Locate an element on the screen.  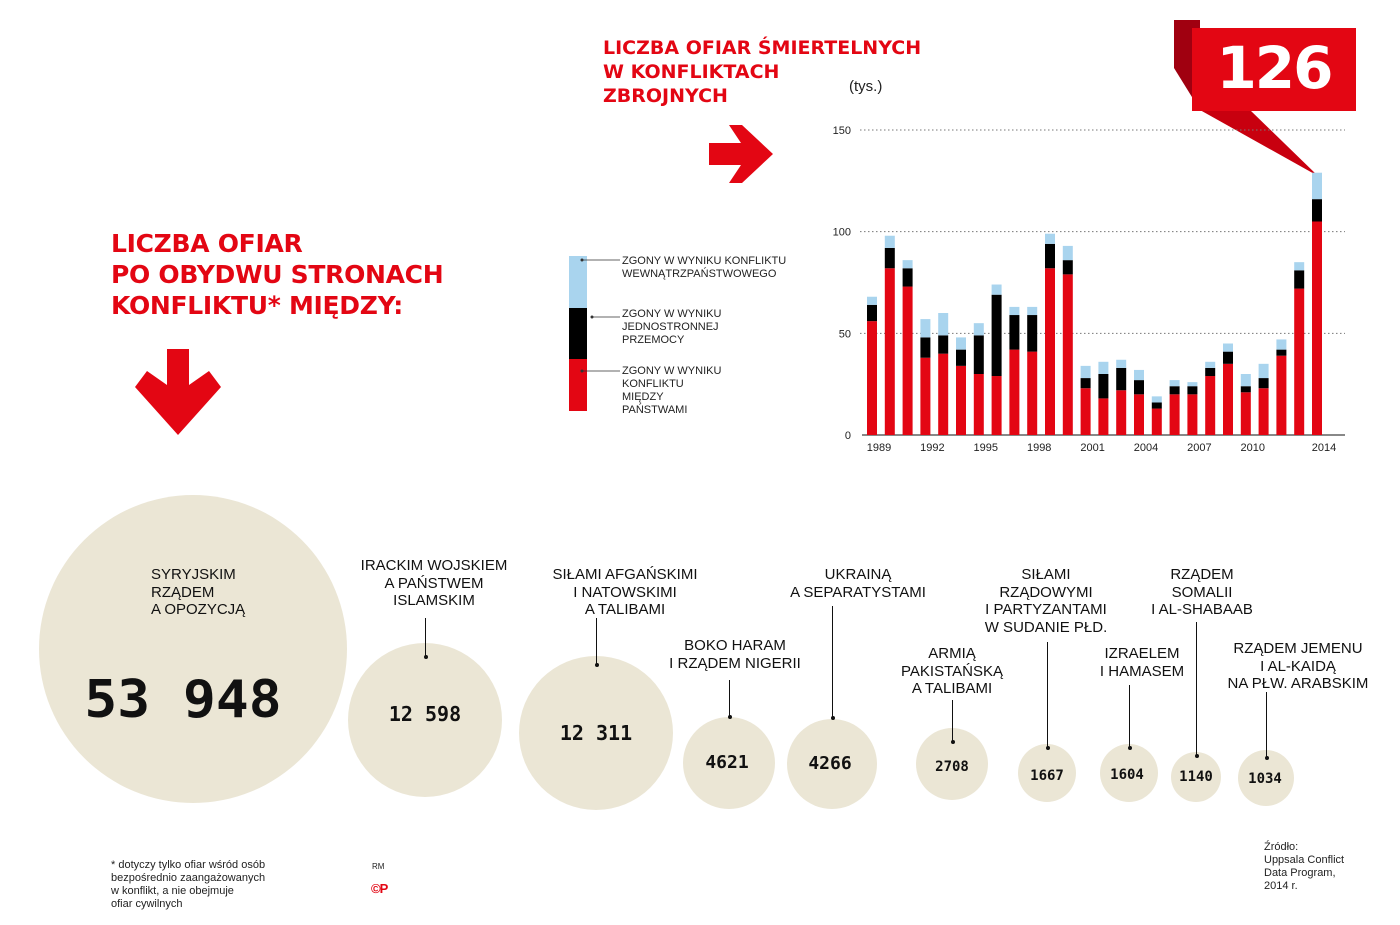
conflict-label-line: ARMIĄ is located at coordinates (952, 653).